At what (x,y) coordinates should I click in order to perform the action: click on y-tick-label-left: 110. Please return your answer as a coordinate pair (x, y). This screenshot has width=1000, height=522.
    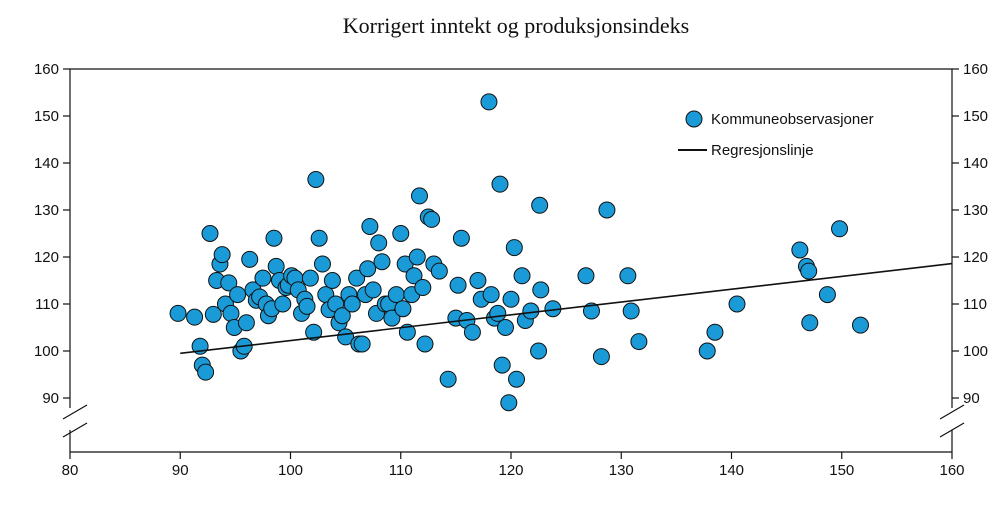
    Looking at the image, I should click on (47, 304).